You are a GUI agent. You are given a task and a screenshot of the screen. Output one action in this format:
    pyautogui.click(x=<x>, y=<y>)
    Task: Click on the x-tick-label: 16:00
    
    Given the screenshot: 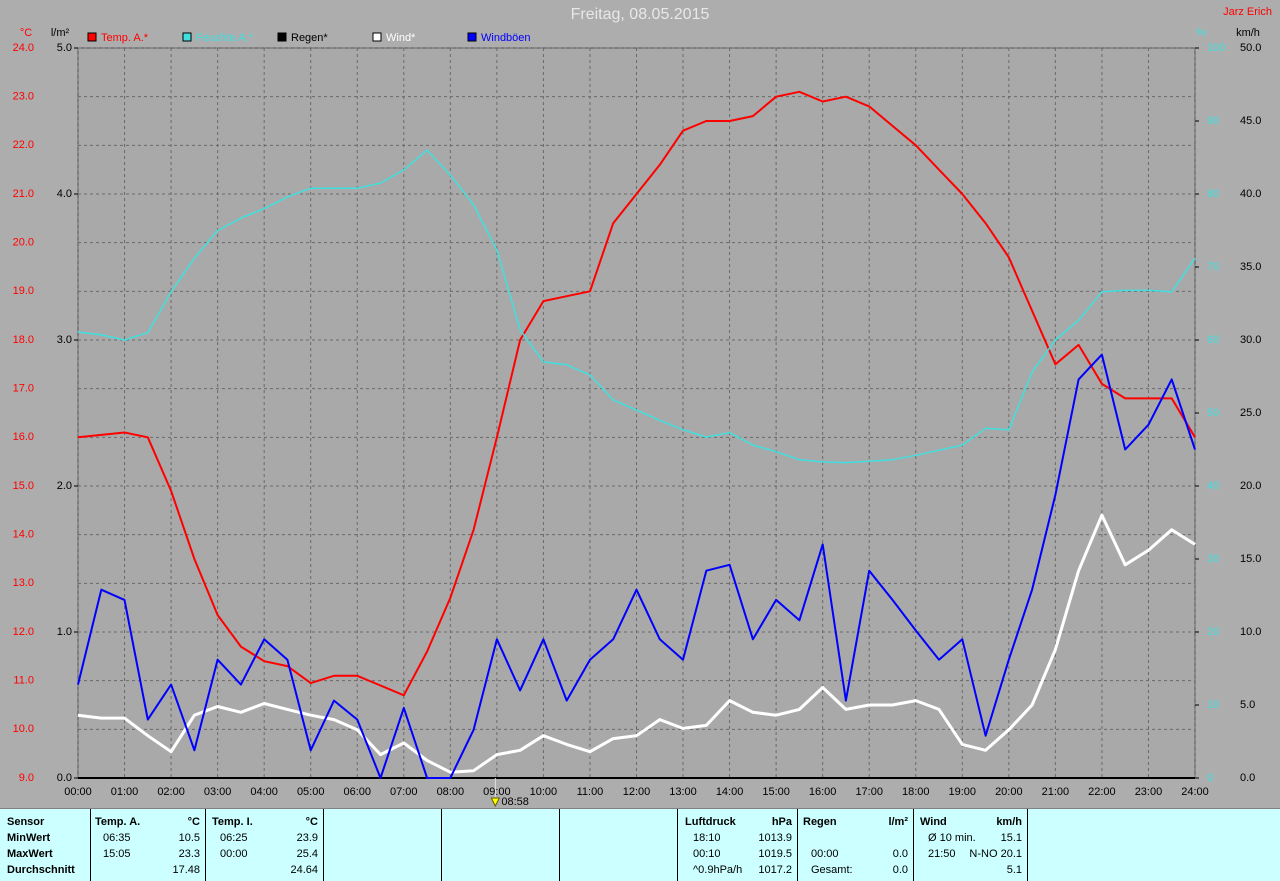 What is the action you would take?
    pyautogui.click(x=823, y=792)
    